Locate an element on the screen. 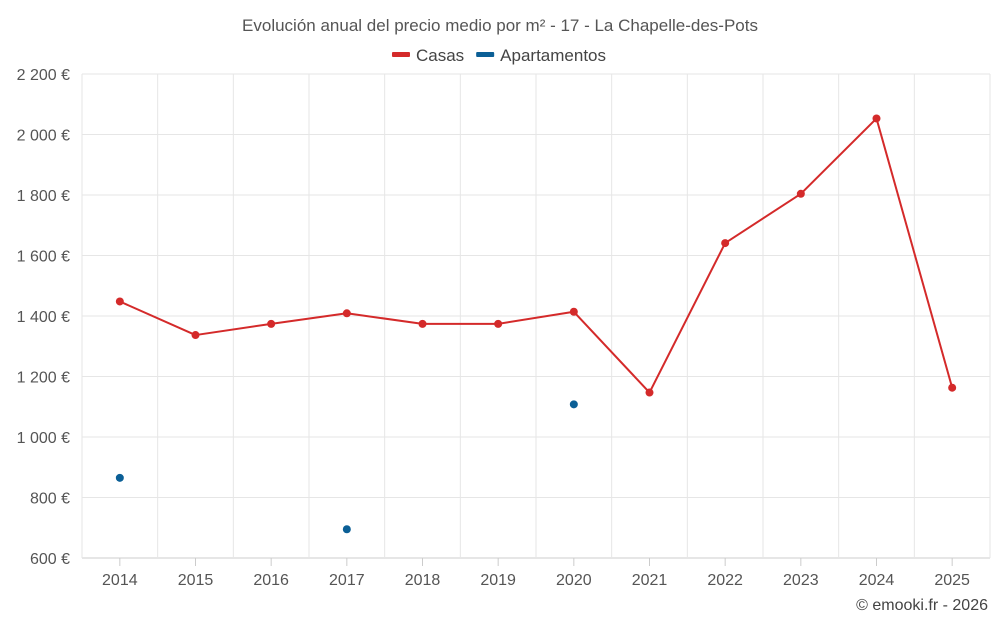 The image size is (1000, 625). x-tick-label: 2018 is located at coordinates (423, 580).